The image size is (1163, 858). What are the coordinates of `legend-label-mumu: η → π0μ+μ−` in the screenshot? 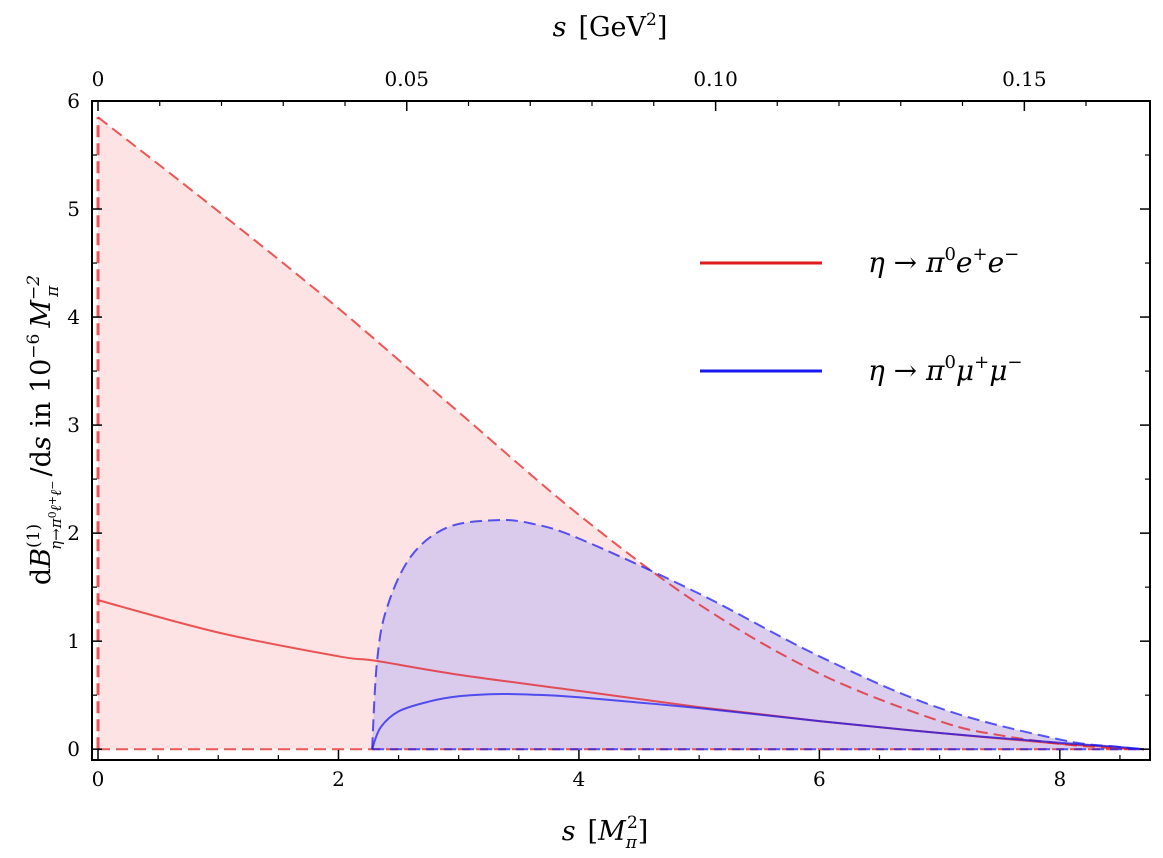 It's located at (945, 369).